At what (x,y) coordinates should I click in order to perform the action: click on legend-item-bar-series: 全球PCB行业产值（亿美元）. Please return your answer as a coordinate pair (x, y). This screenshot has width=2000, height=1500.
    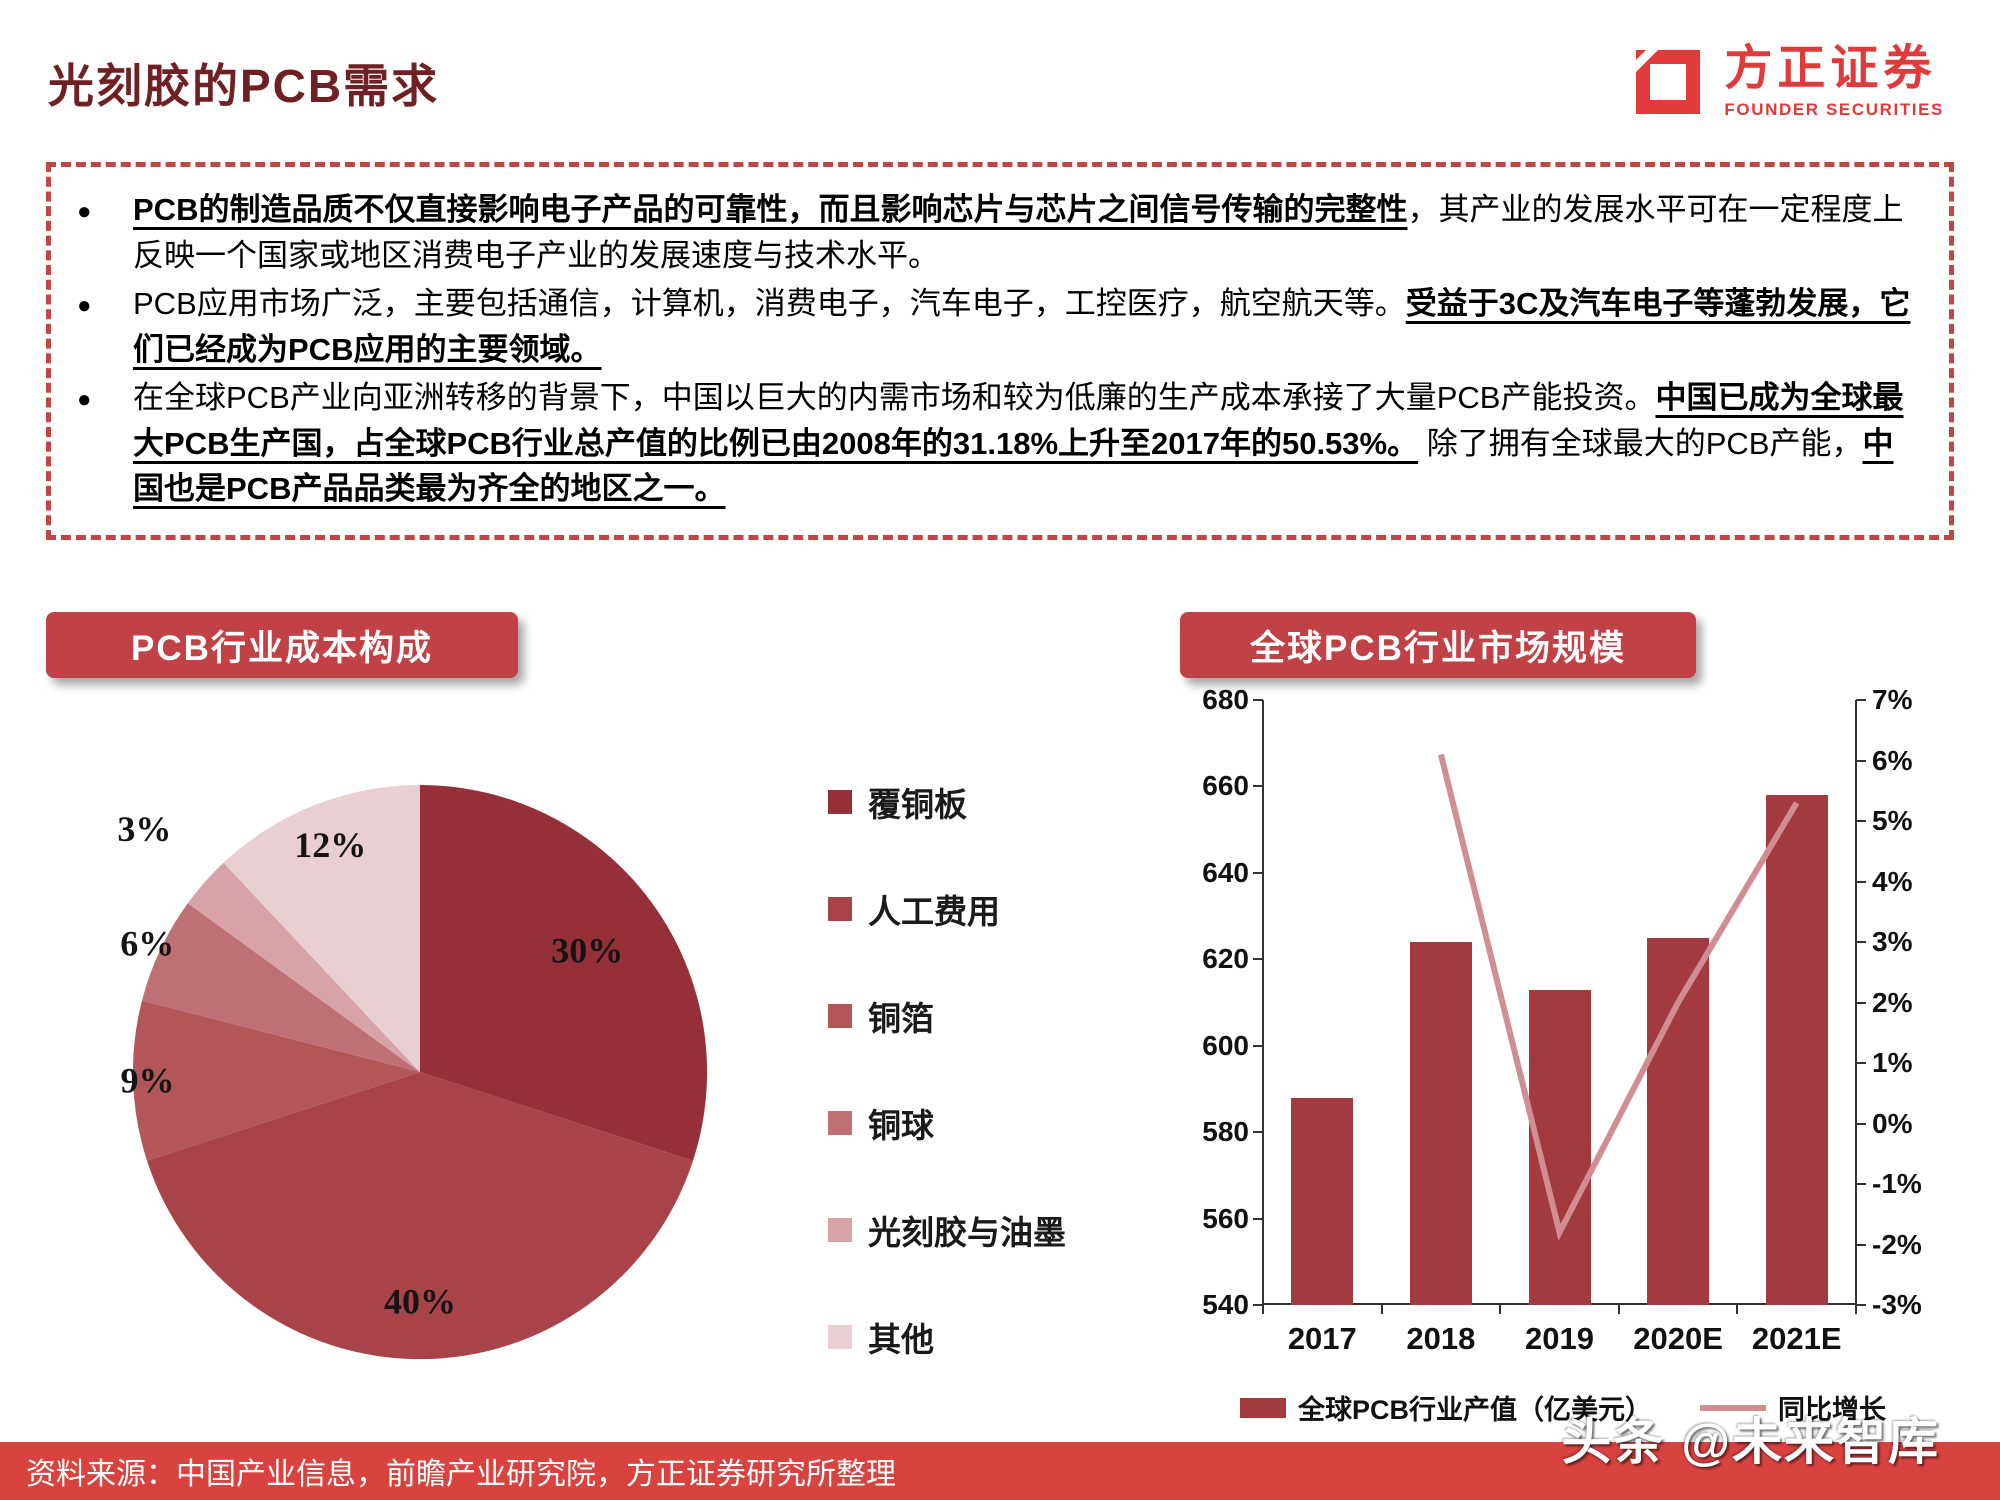
    Looking at the image, I should click on (1445, 1407).